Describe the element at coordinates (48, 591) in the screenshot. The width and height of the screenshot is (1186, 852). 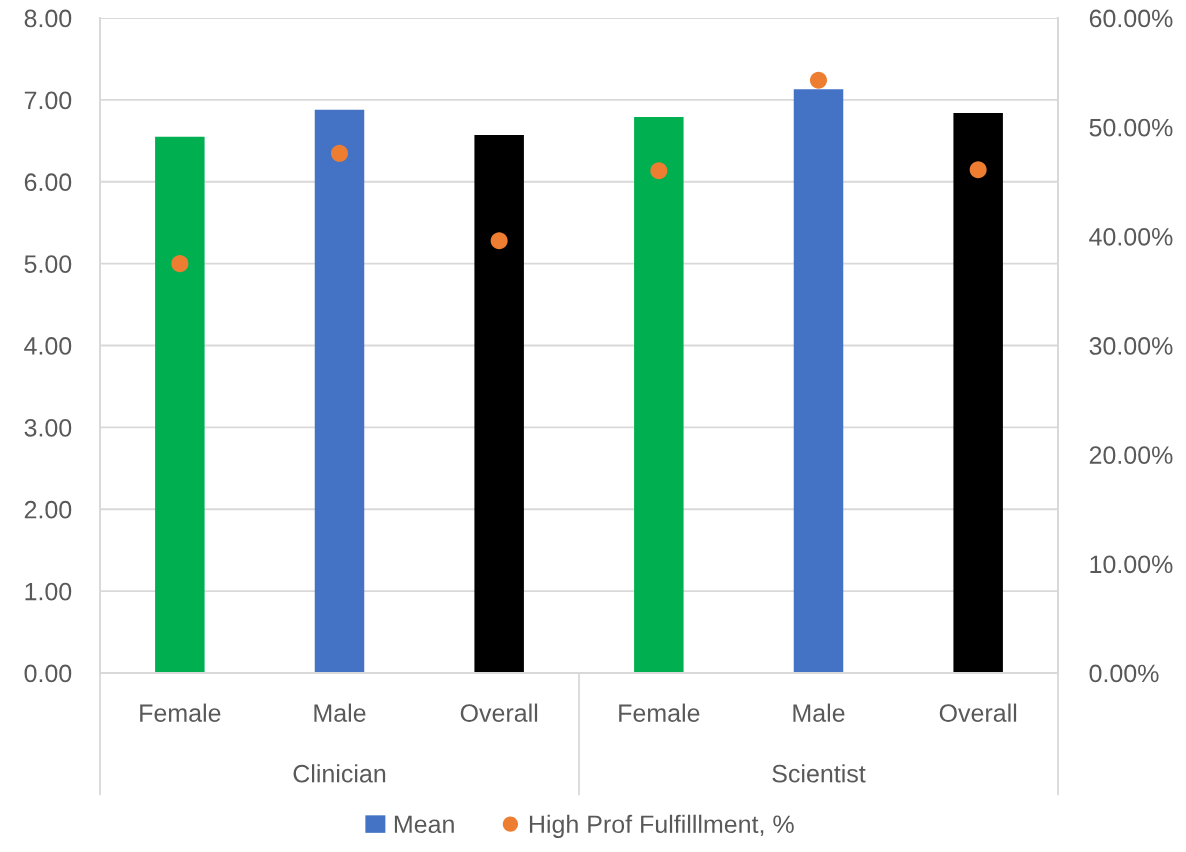
I see `y-tick-label: 1.00` at that location.